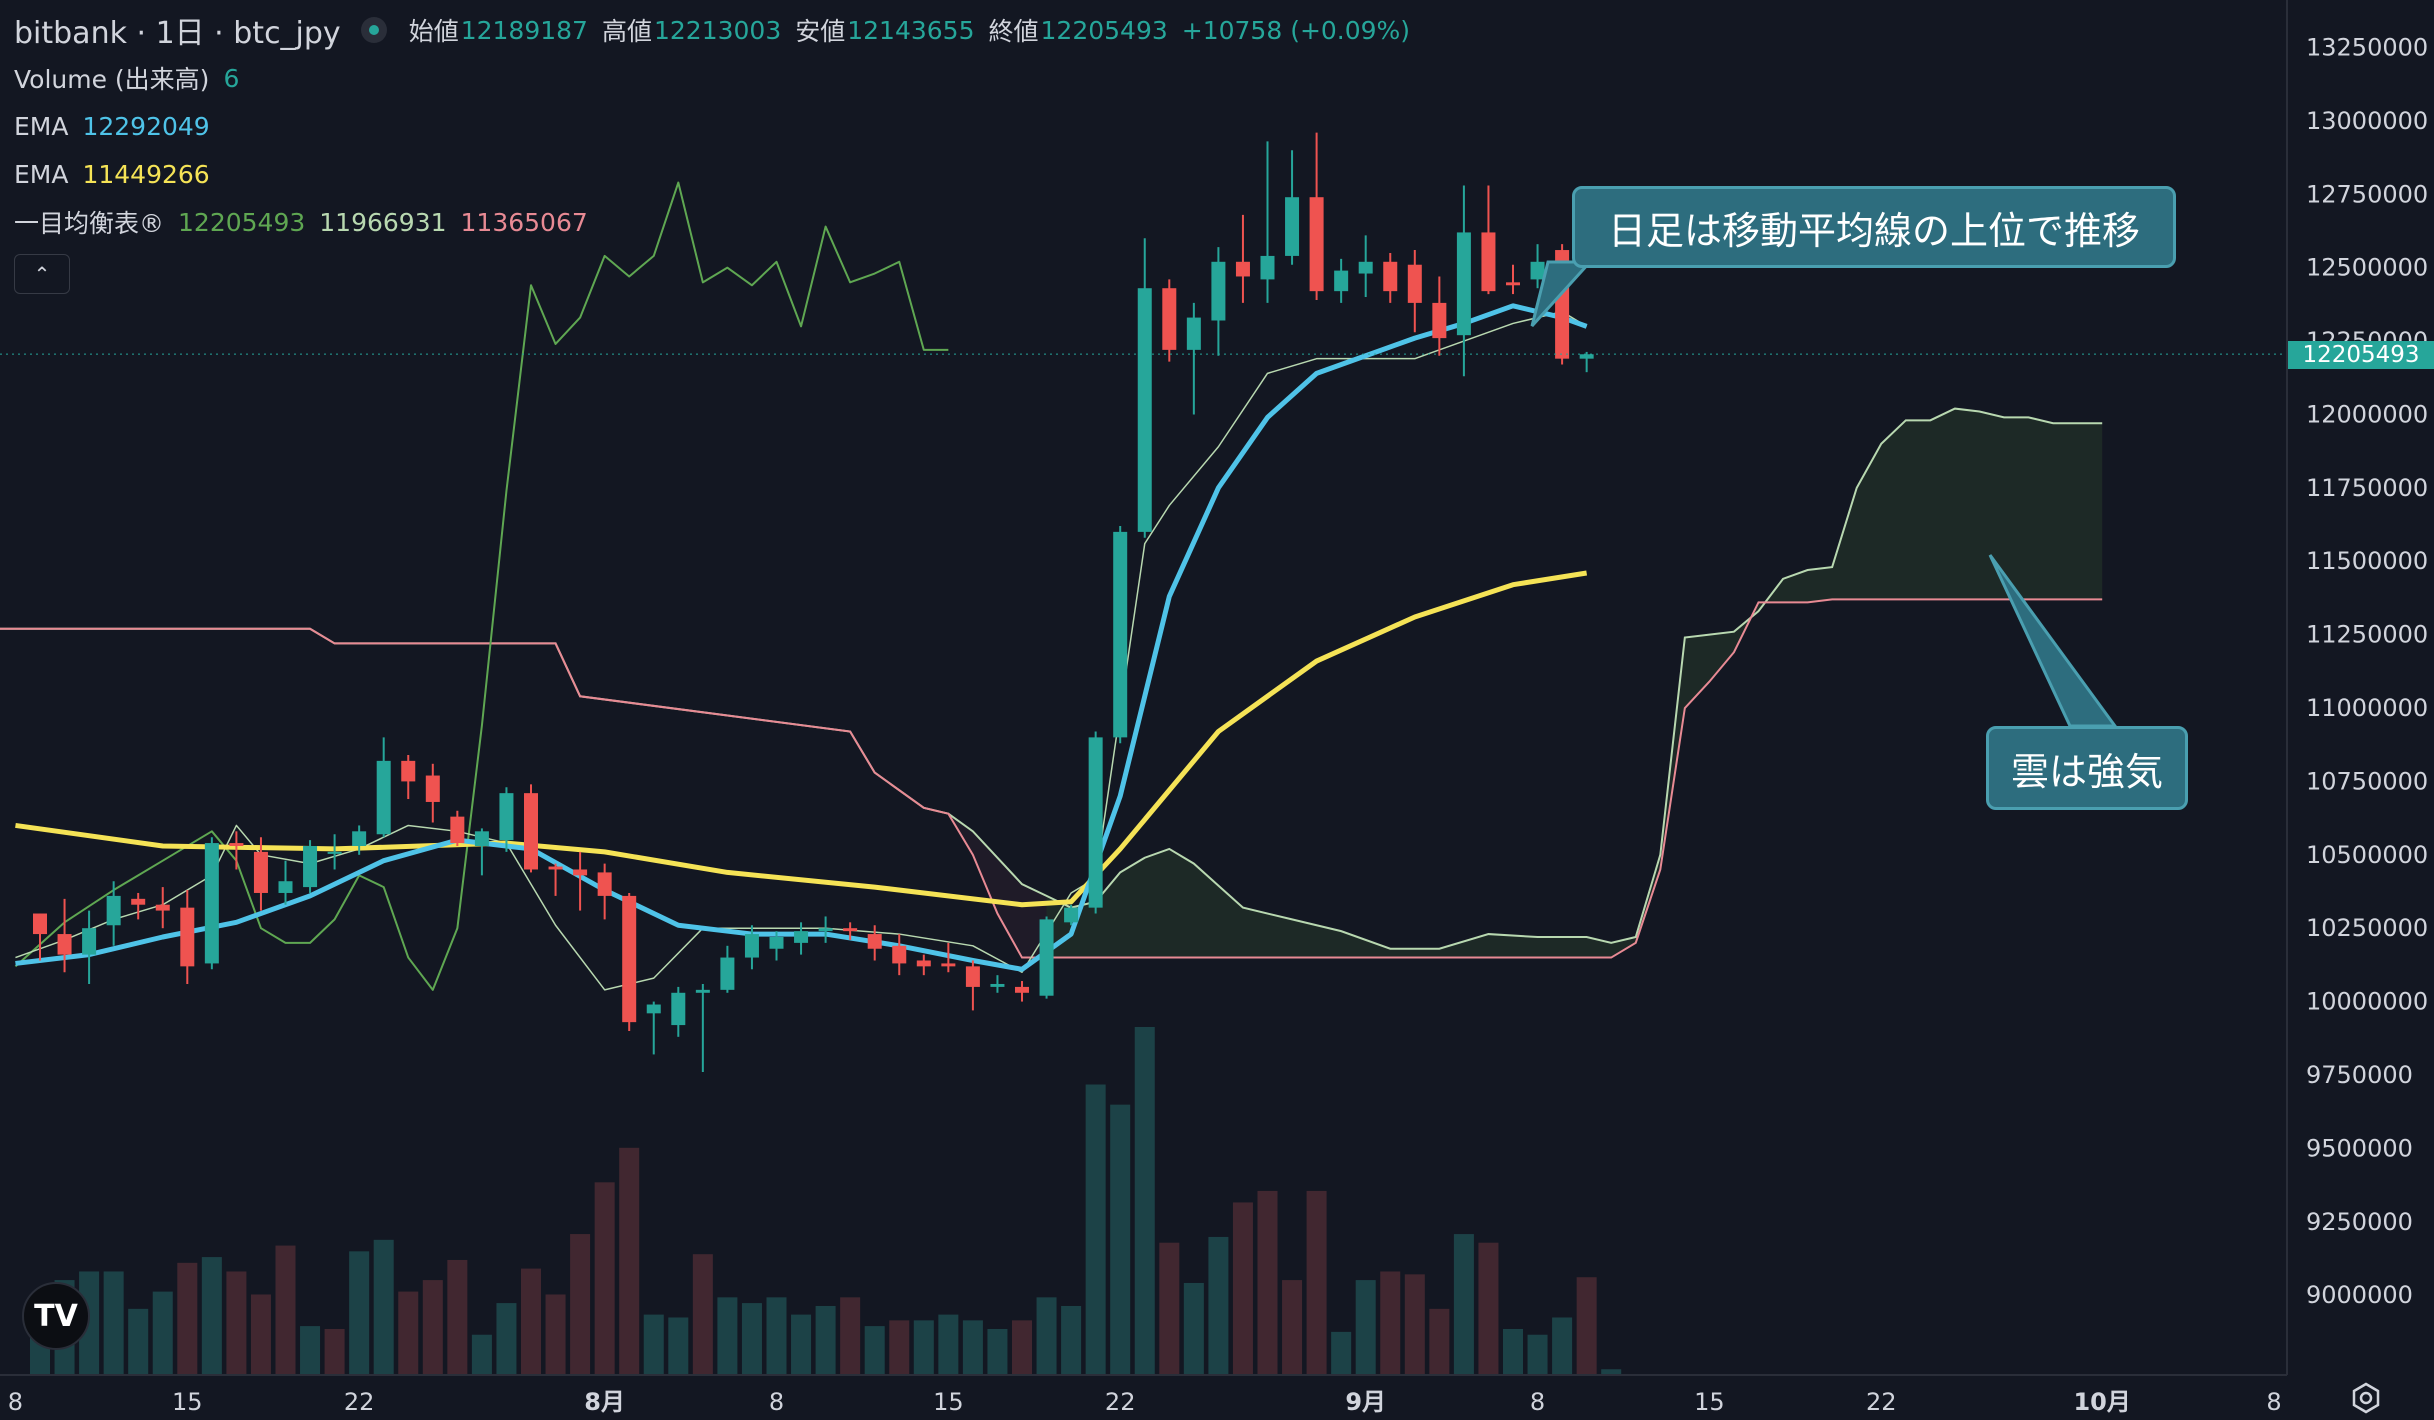 The width and height of the screenshot is (2434, 1420). Describe the element at coordinates (112, 79) in the screenshot. I see `volume-label: Volume (出来高)` at that location.